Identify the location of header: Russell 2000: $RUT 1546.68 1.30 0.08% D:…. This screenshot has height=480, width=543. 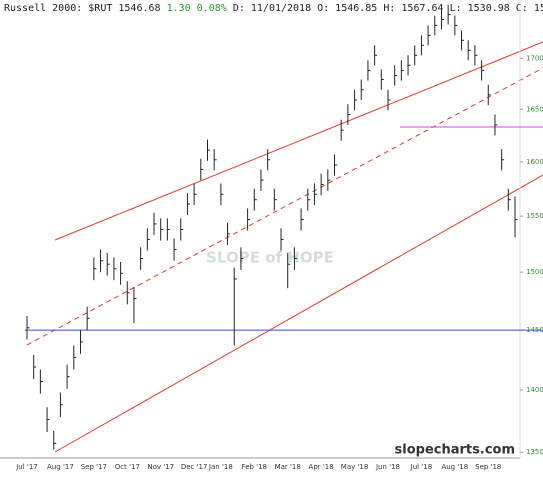
(273, 8).